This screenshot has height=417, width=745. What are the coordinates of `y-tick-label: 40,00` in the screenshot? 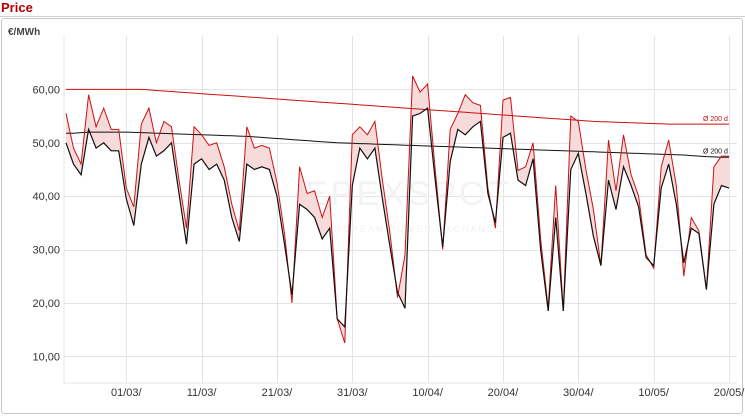 It's located at (46, 197).